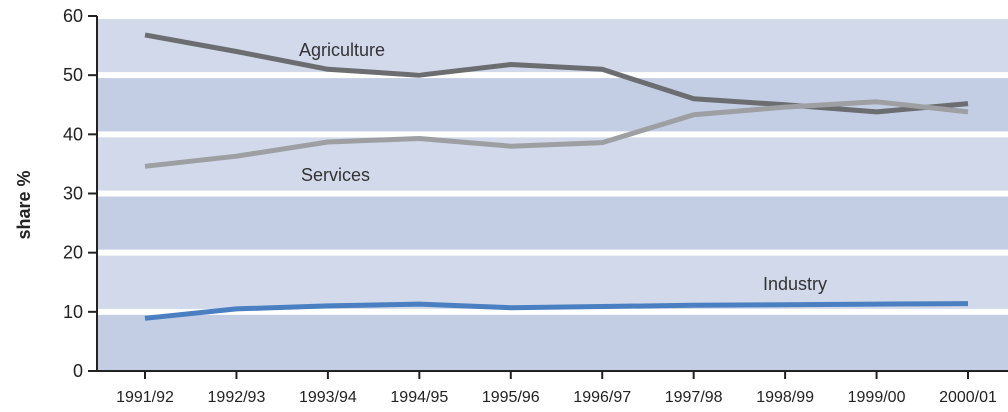 This screenshot has height=412, width=1008. Describe the element at coordinates (328, 397) in the screenshot. I see `x-tick-label: 1993/94` at that location.